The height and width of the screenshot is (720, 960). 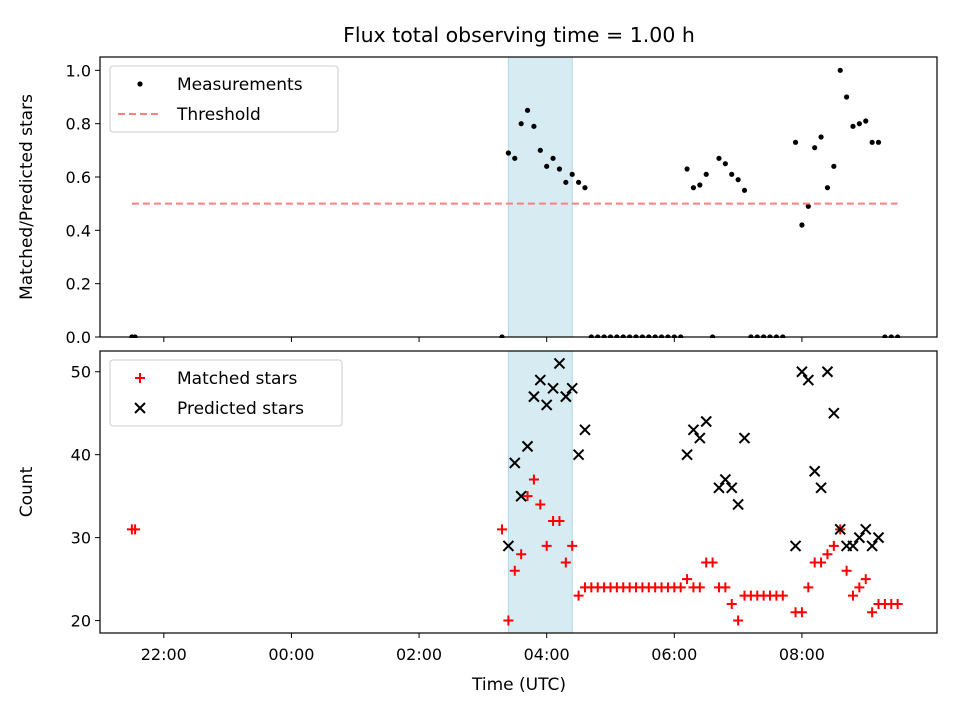 I want to click on y-axis-label: Count, so click(x=27, y=491).